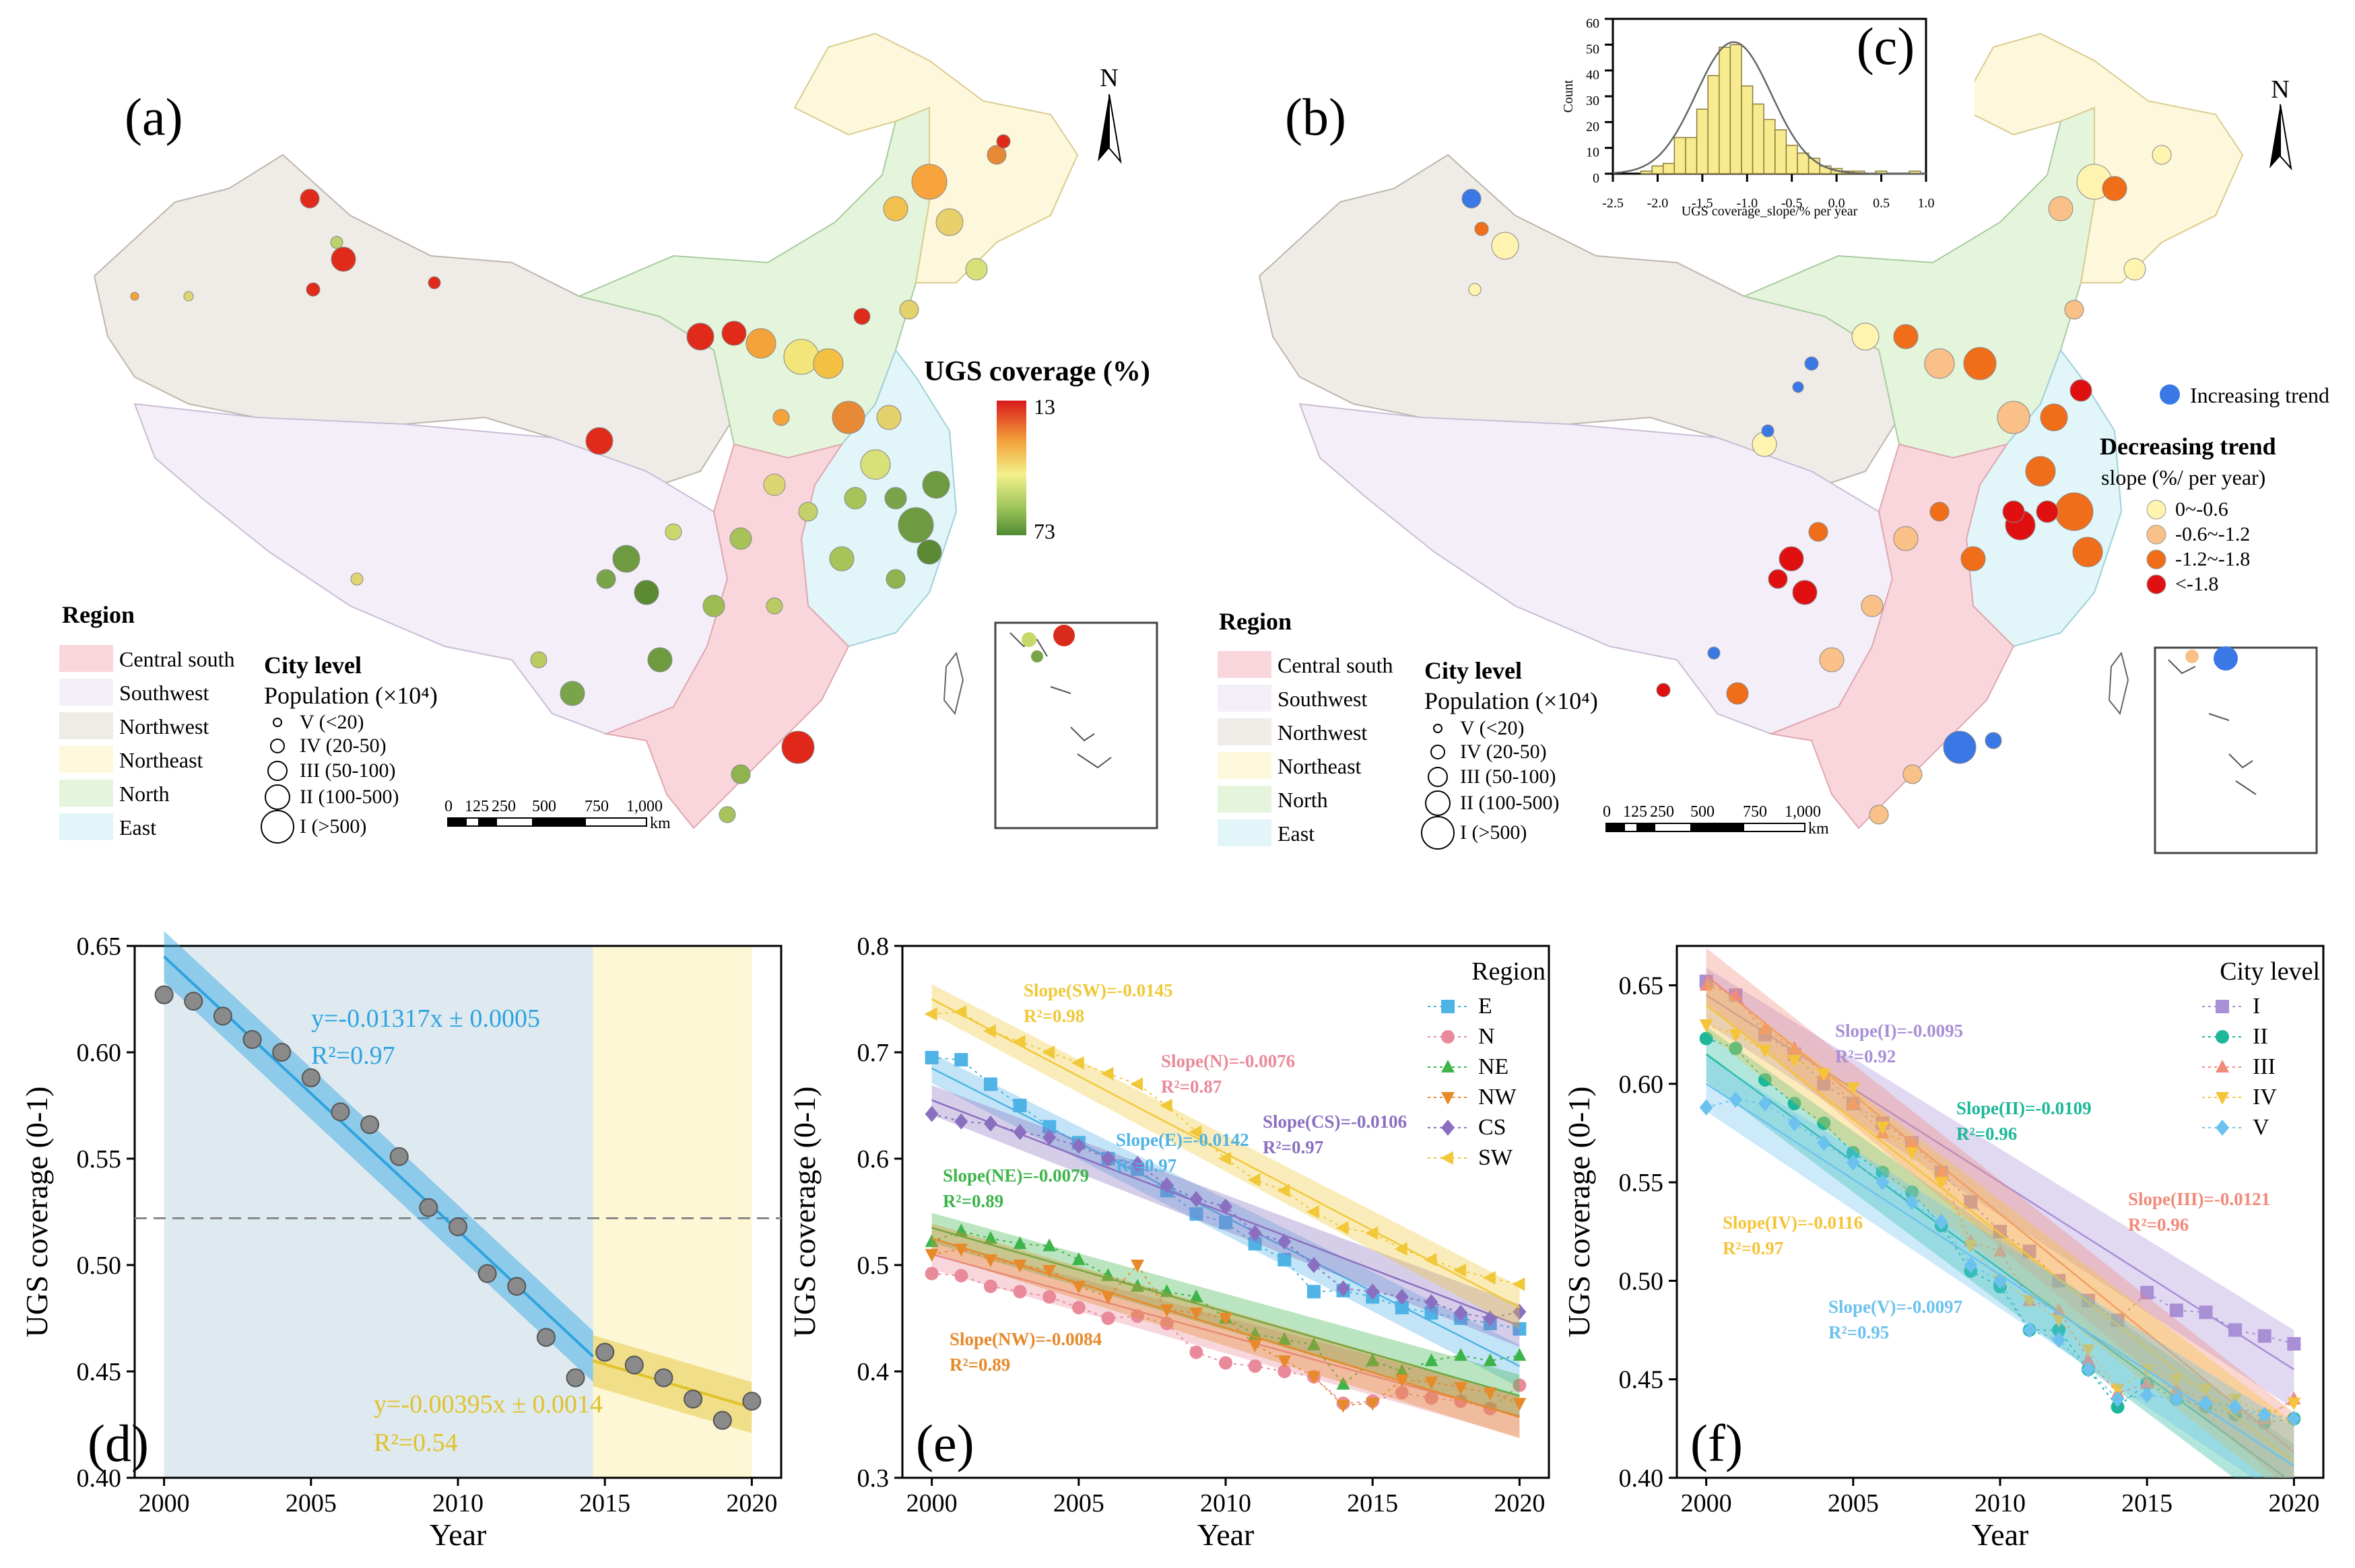  I want to click on svg-text: City level, so click(313, 665).